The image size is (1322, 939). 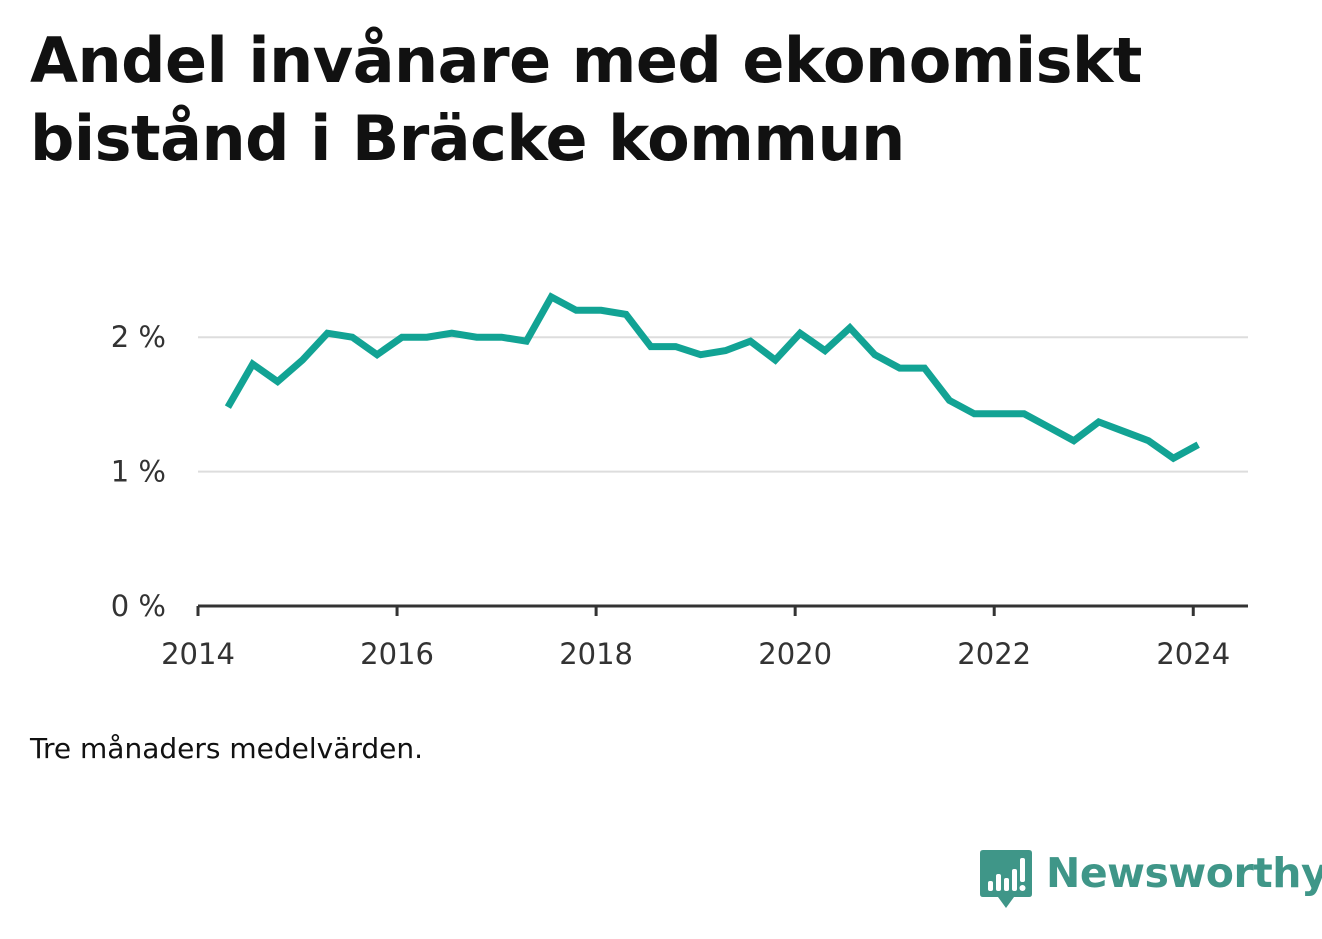 What do you see at coordinates (1184, 873) in the screenshot?
I see `newsworthy-wordmark: Newsworthy` at bounding box center [1184, 873].